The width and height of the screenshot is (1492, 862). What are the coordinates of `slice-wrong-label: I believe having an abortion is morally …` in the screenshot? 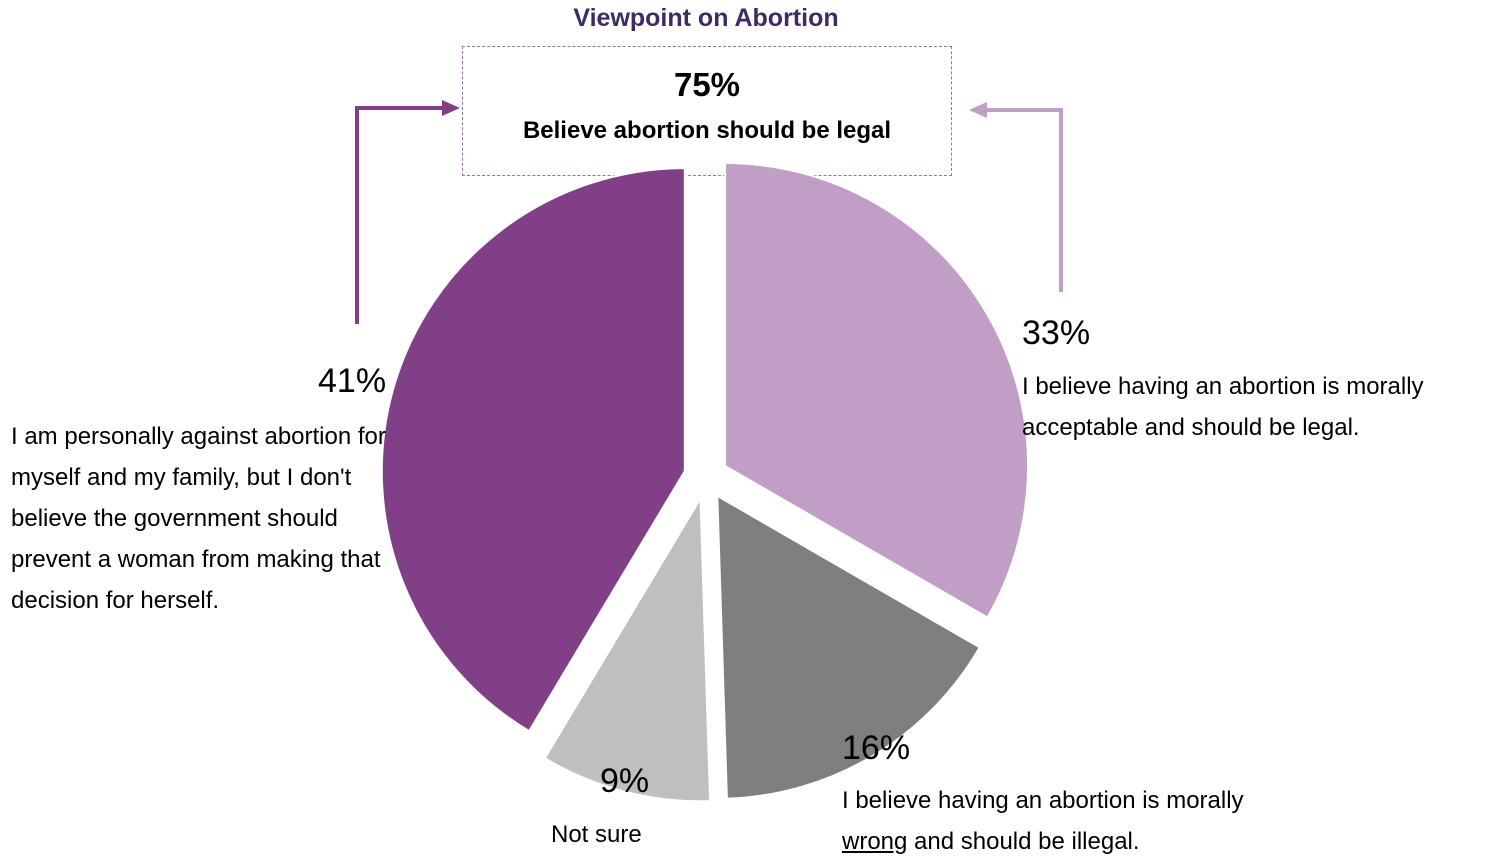 It's located at (1077, 821).